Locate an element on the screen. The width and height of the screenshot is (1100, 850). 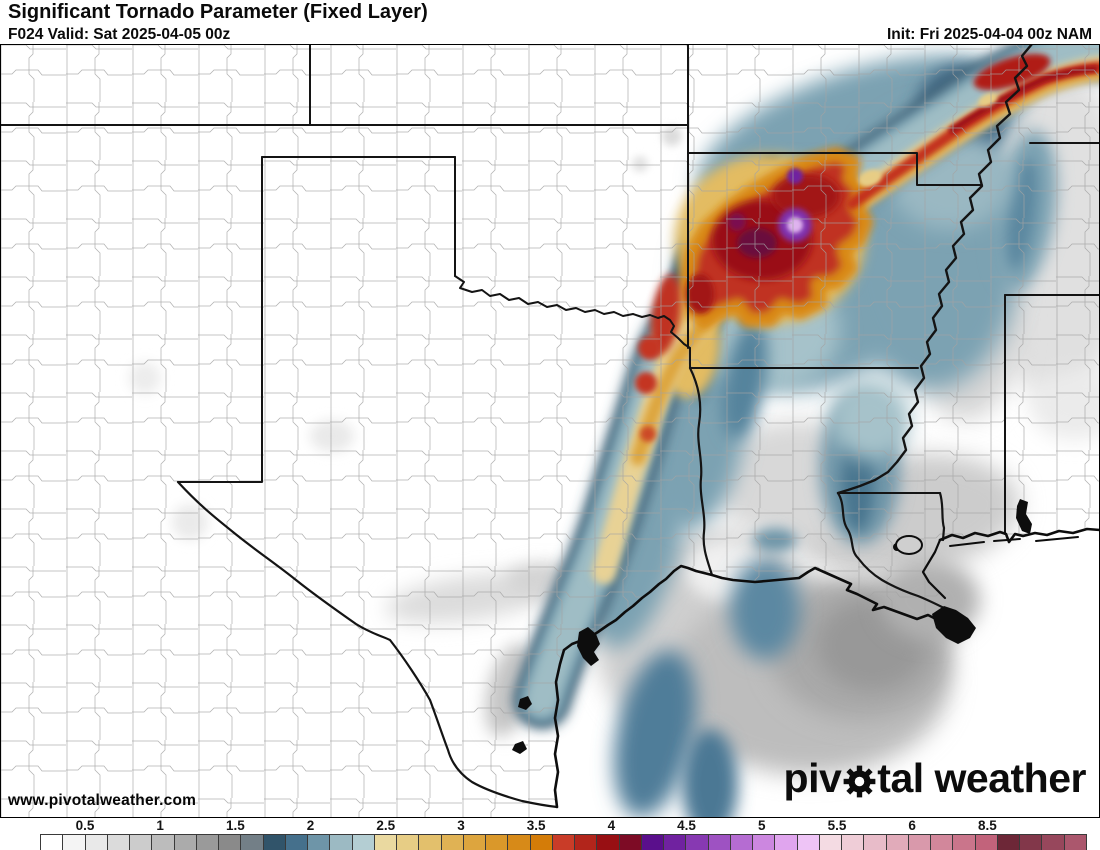
colorbar-tick-label: 2 is located at coordinates (310, 825).